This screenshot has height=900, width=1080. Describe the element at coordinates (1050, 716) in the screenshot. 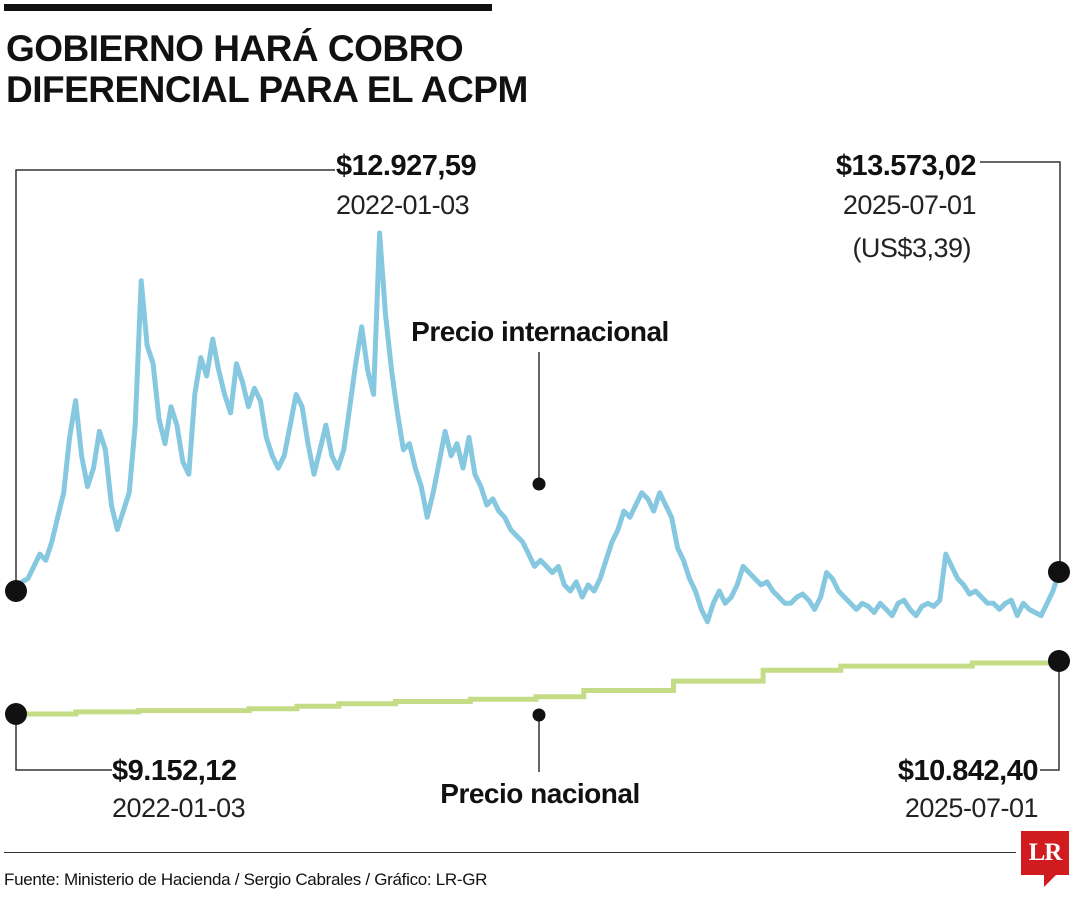

I see `leader-nat-end` at that location.